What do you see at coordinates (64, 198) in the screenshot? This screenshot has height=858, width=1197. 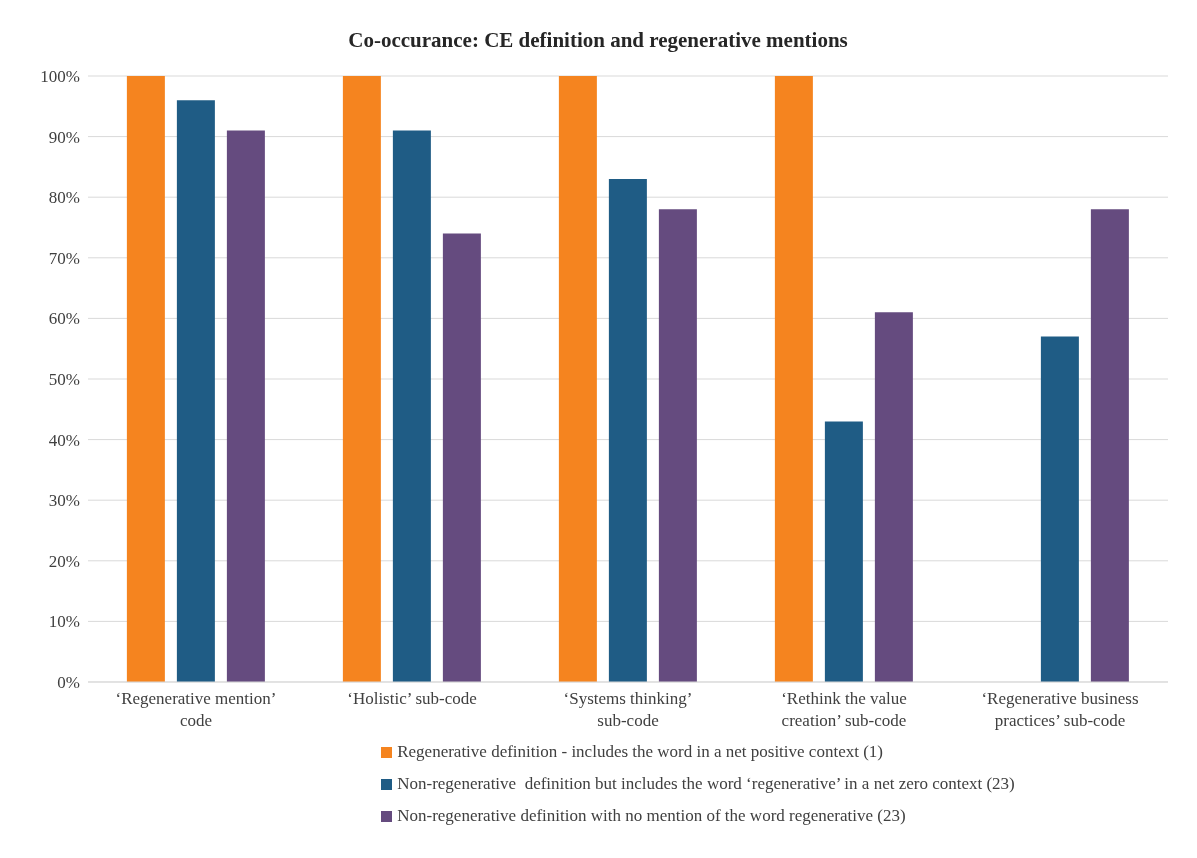 I see `y-tick-label: 80%` at bounding box center [64, 198].